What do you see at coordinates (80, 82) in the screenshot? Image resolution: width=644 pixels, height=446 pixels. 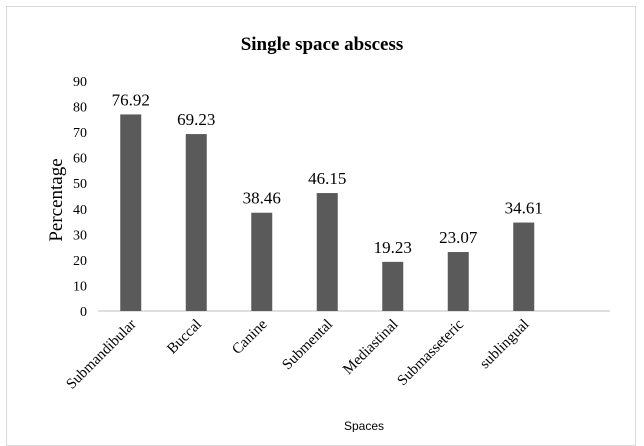 I see `y-tick-label: 90` at bounding box center [80, 82].